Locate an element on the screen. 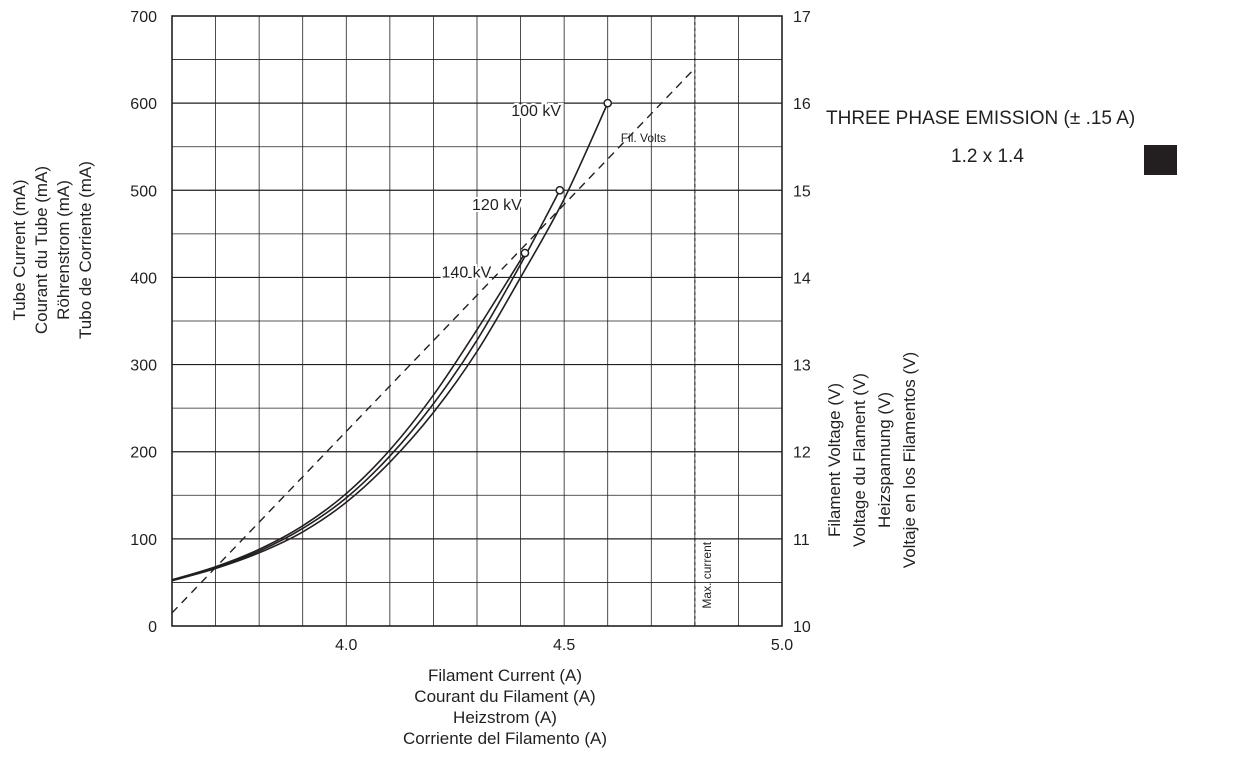 The image size is (1233, 764). y2-tick-label: 15 is located at coordinates (802, 191).